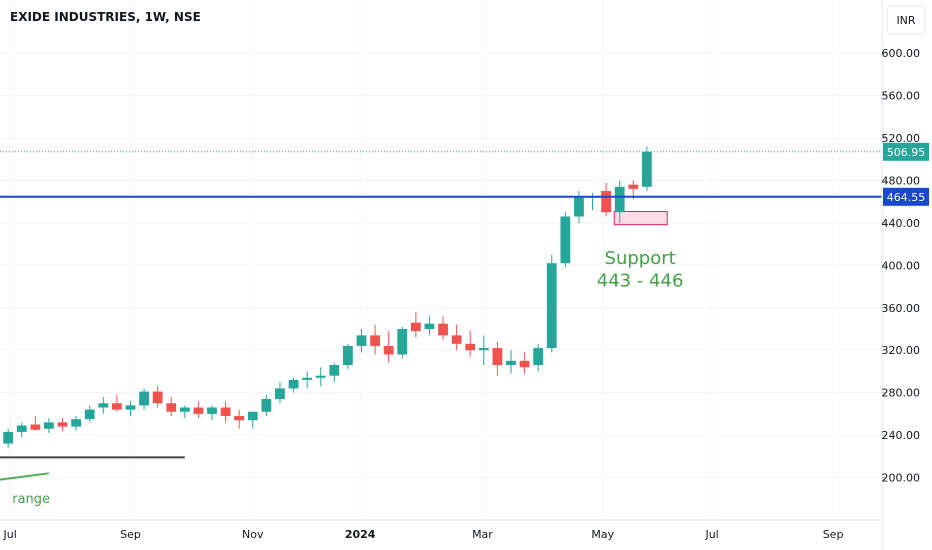 The width and height of the screenshot is (932, 550). I want to click on last-price-label: 506.95, so click(906, 152).